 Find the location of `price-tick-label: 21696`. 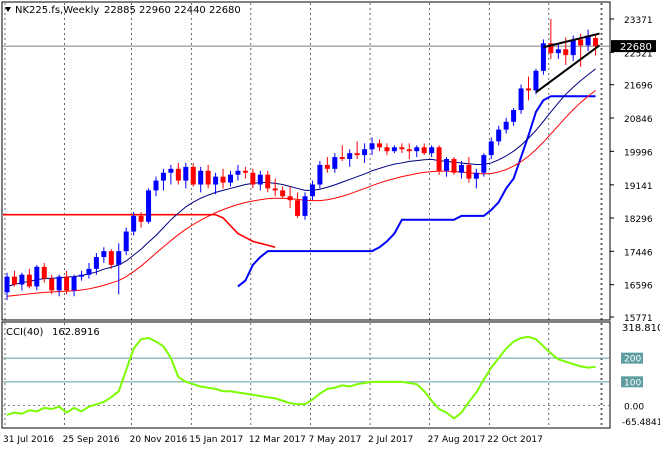

price-tick-label: 21696 is located at coordinates (638, 87).